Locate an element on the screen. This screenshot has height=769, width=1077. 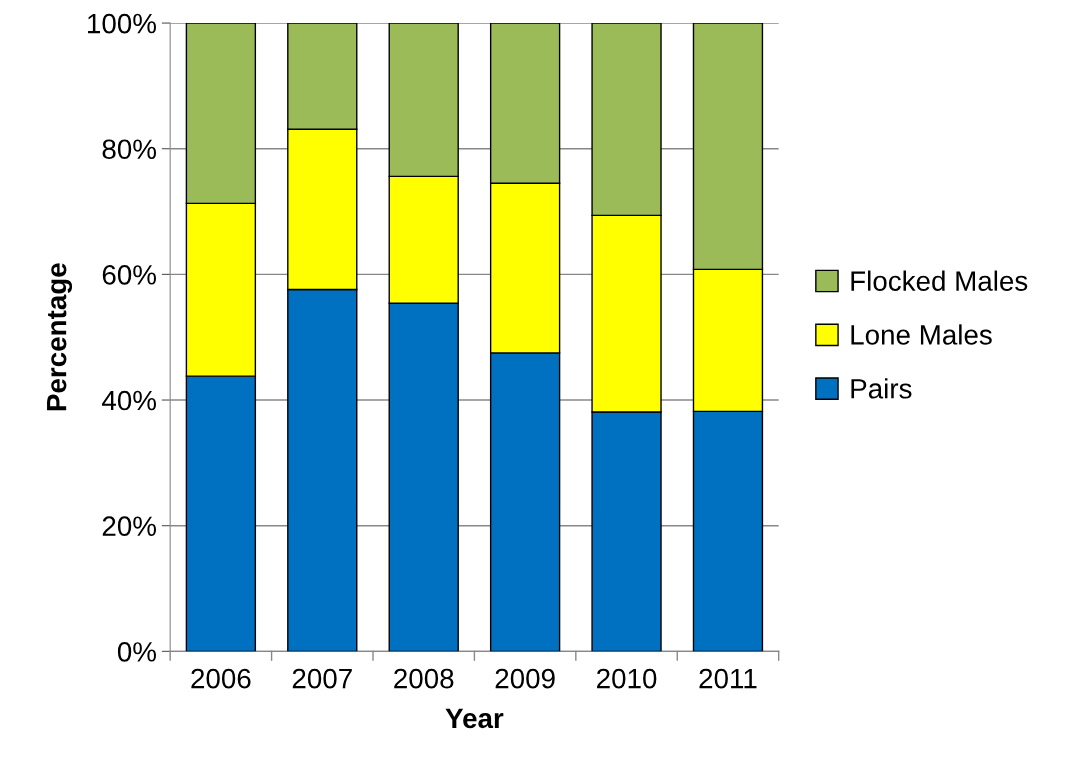
legend-label: Flocked Males is located at coordinates (939, 280).